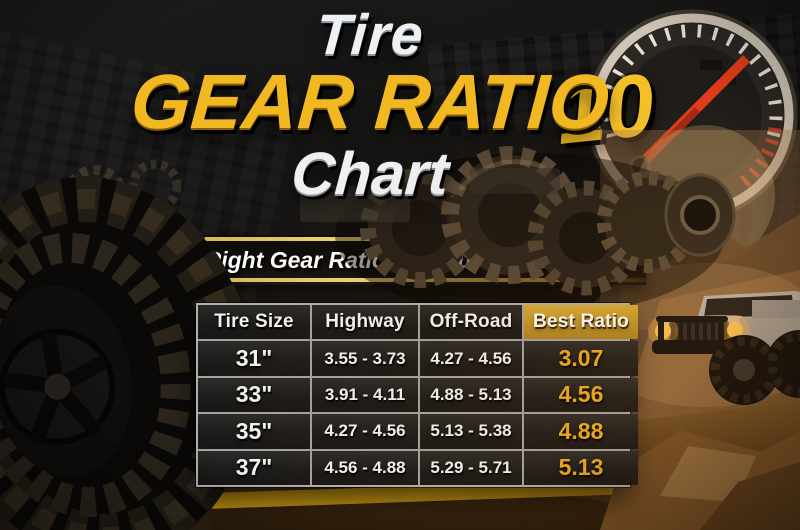  I want to click on tire-size-cell: 31", so click(254, 358).